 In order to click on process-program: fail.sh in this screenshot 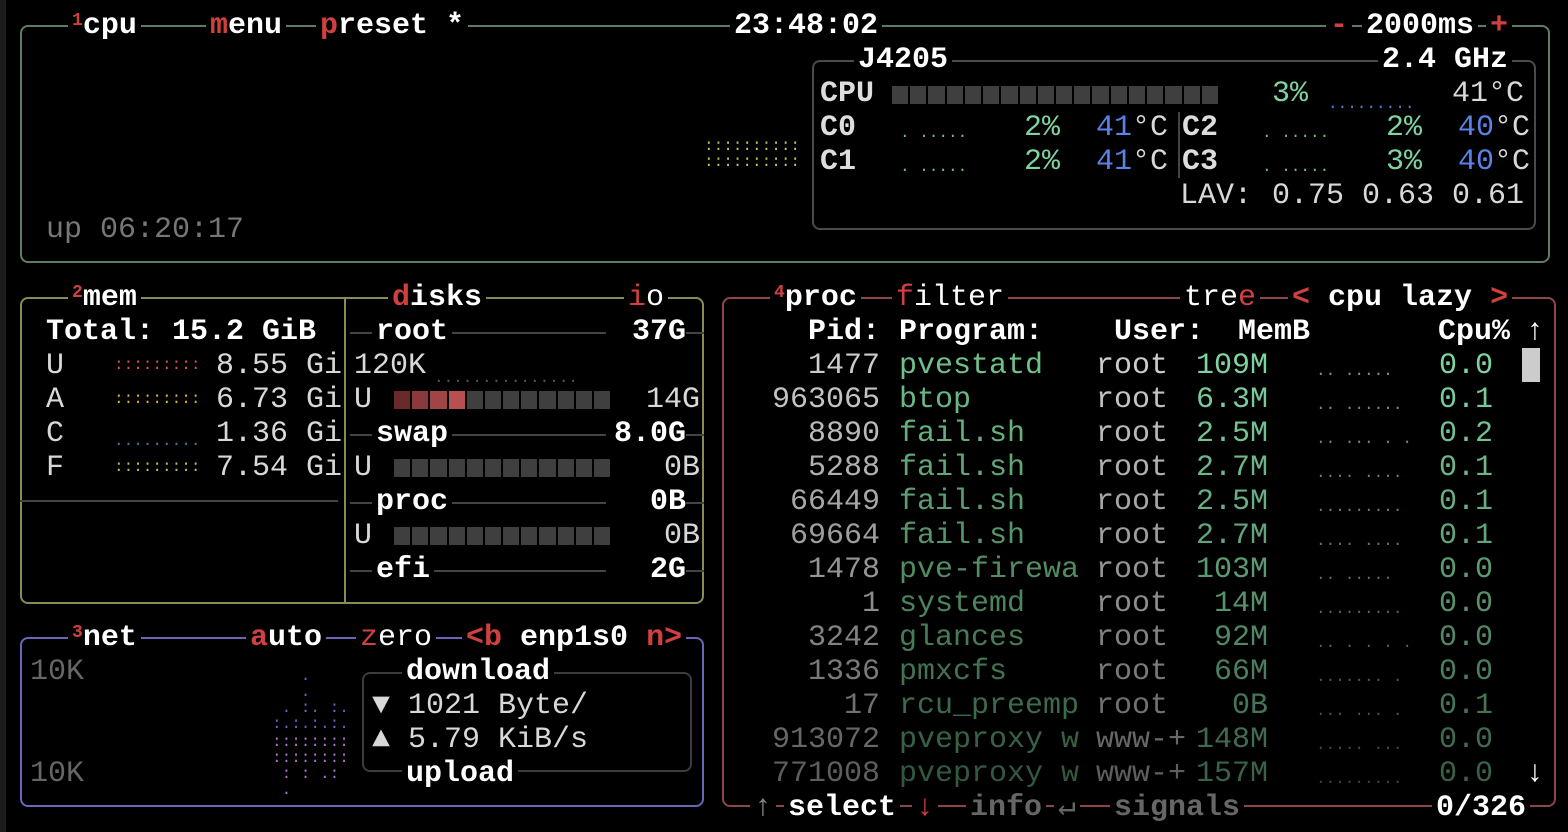, I will do `click(962, 536)`.